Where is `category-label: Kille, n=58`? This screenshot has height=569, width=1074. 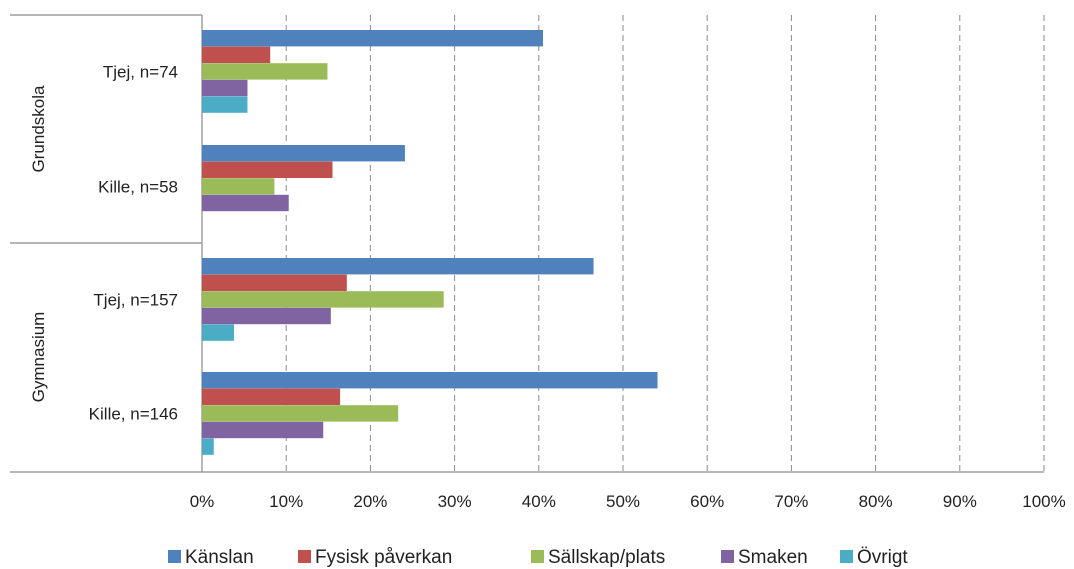
category-label: Kille, n=58 is located at coordinates (138, 187).